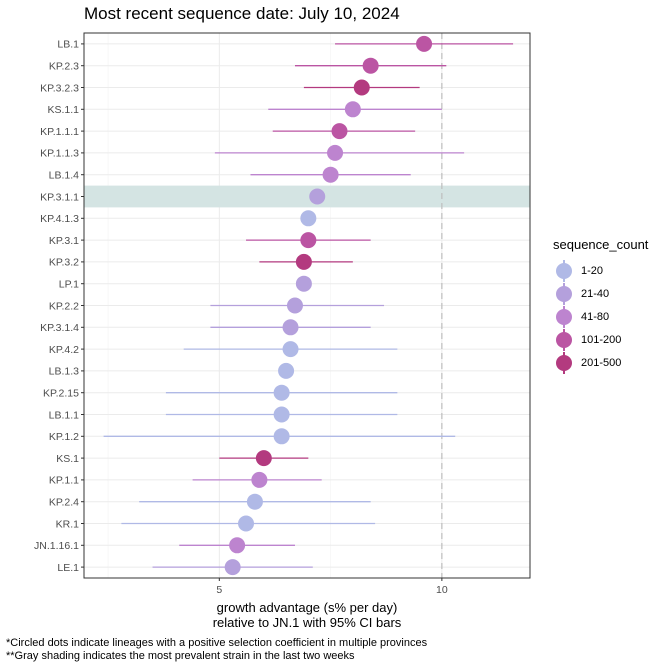  I want to click on x-axis-label-line2: relative to JN.1 with 95% CI bars, so click(307, 622).